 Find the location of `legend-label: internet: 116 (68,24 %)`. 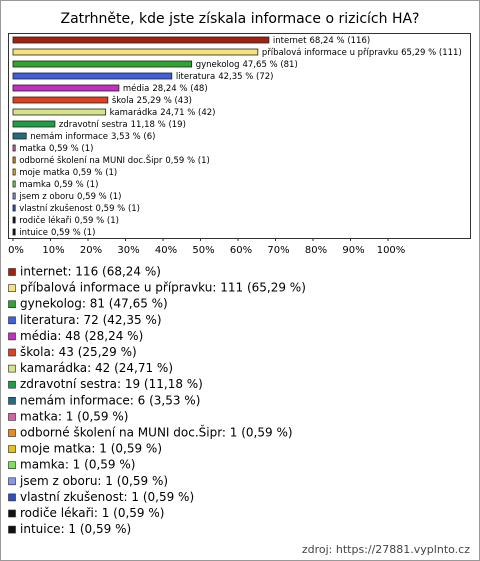

legend-label: internet: 116 (68,24 %) is located at coordinates (90, 272).